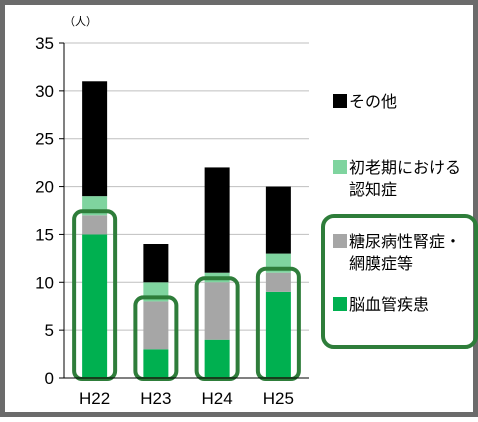 This screenshot has height=422, width=478. What do you see at coordinates (399, 281) in the screenshot?
I see `legend-highlight-box` at bounding box center [399, 281].